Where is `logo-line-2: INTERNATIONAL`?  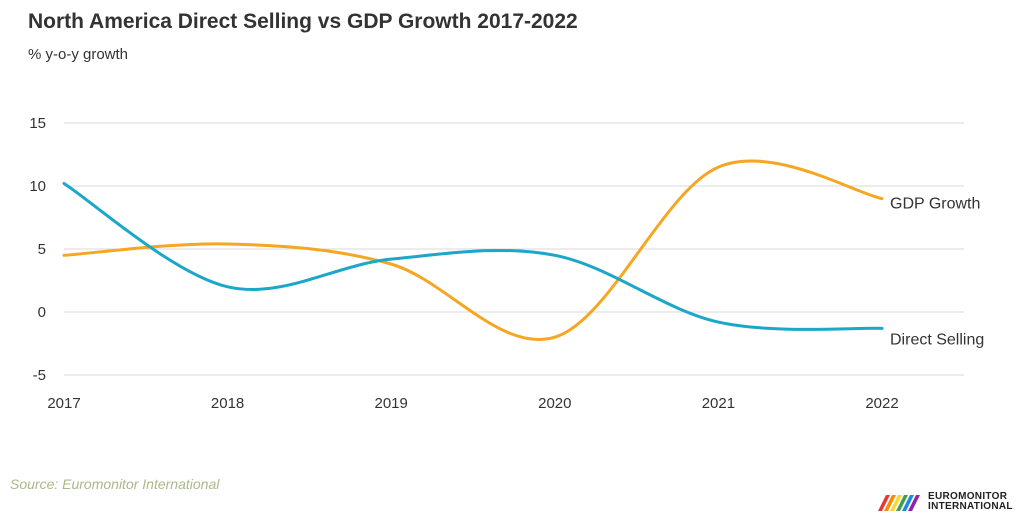 logo-line-2: INTERNATIONAL is located at coordinates (970, 506).